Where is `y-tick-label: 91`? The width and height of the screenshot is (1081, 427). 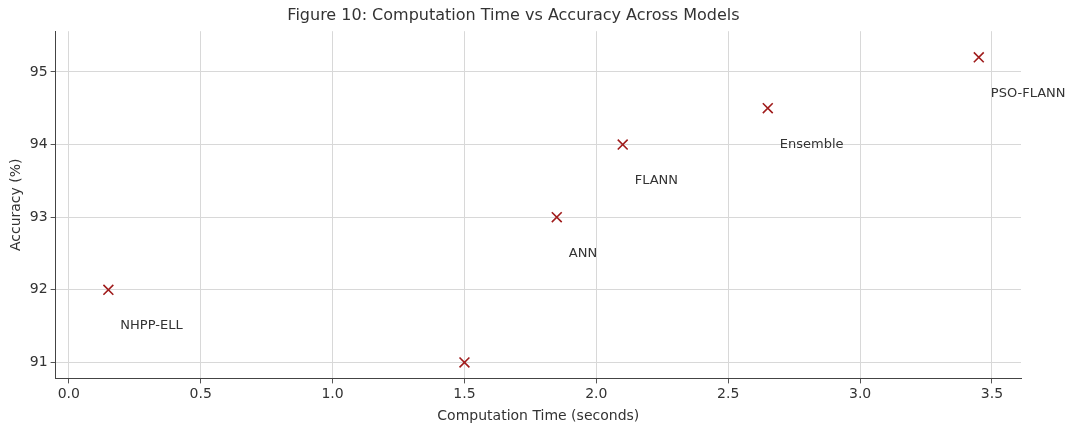 y-tick-label: 91 is located at coordinates (38, 361).